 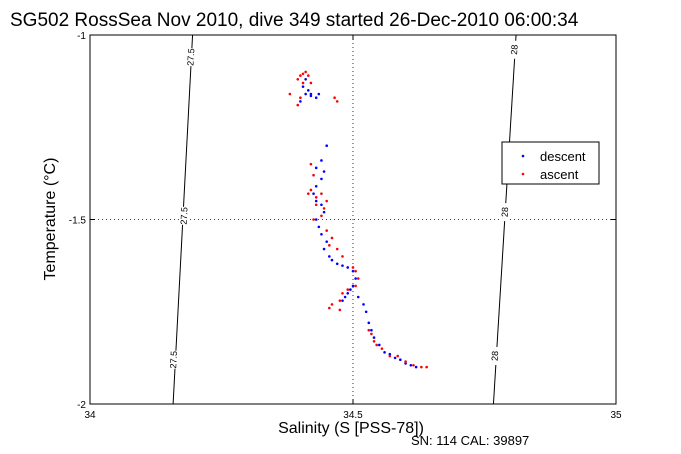 I want to click on legend-marker-descent, so click(x=523, y=156).